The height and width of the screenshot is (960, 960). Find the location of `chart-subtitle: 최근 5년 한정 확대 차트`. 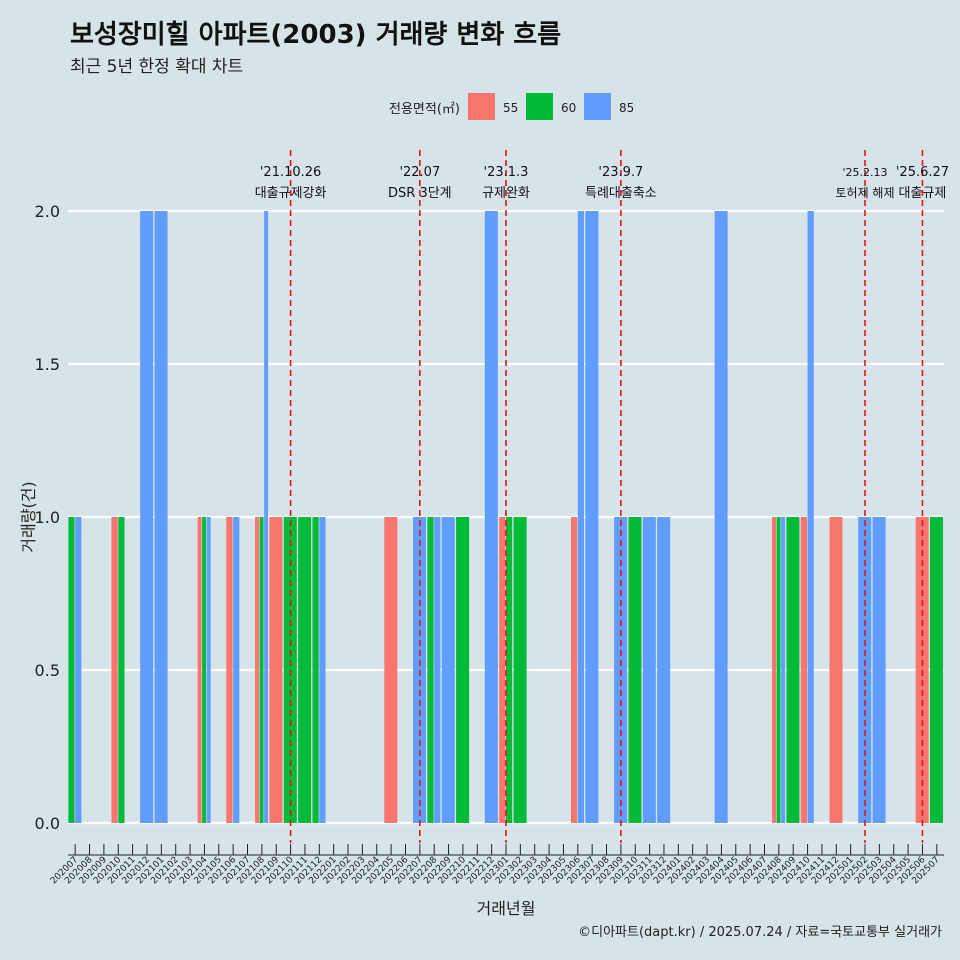

chart-subtitle: 최근 5년 한정 확대 차트 is located at coordinates (157, 67).